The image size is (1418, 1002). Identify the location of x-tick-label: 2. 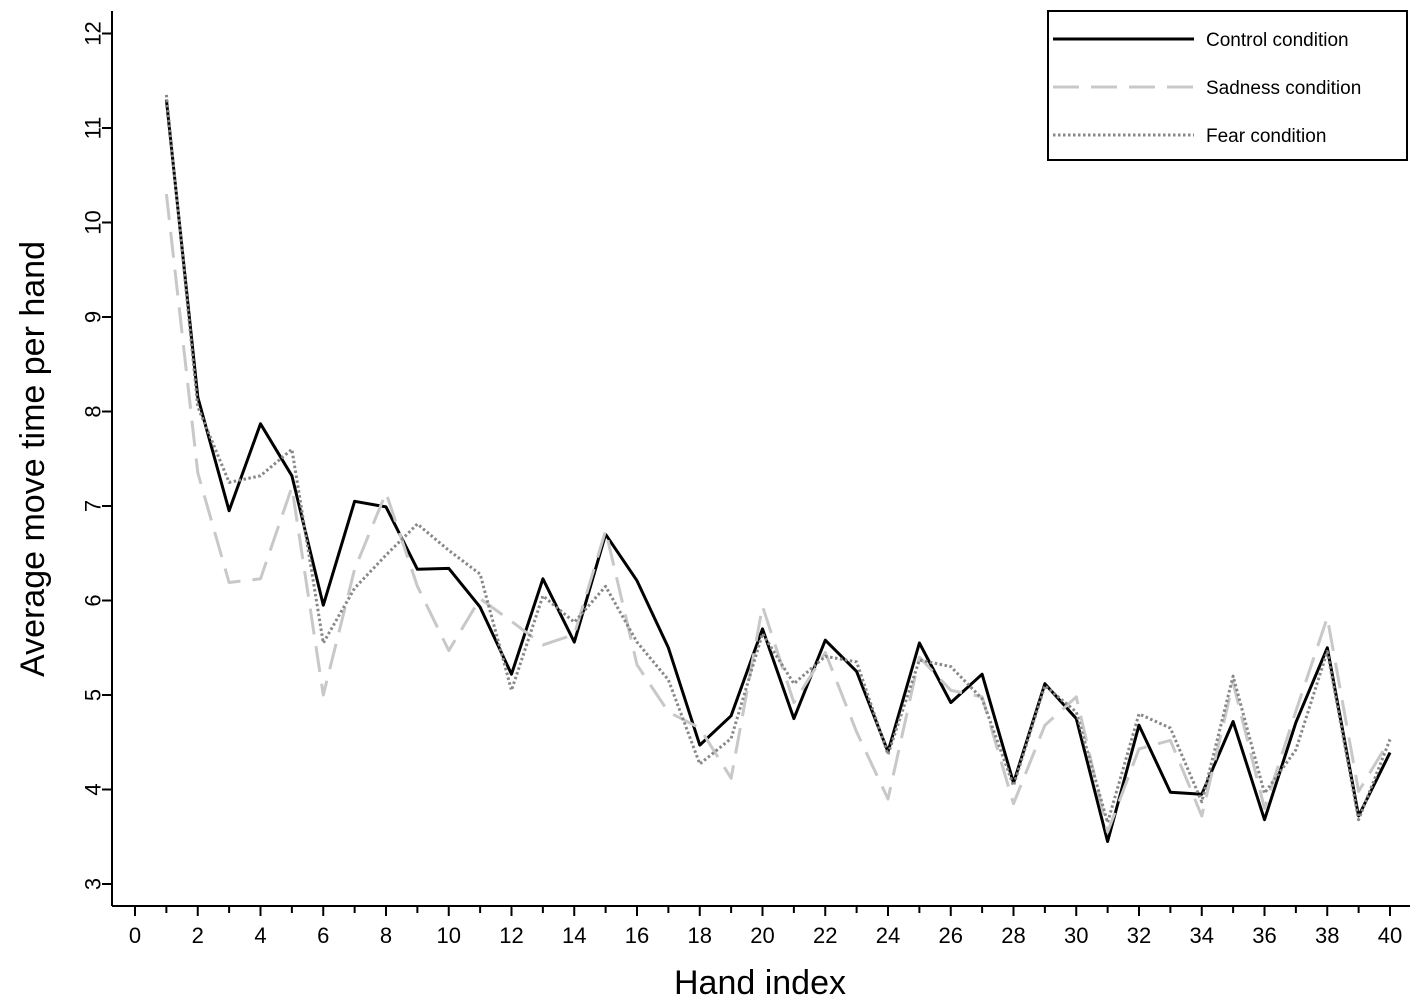
(198, 935).